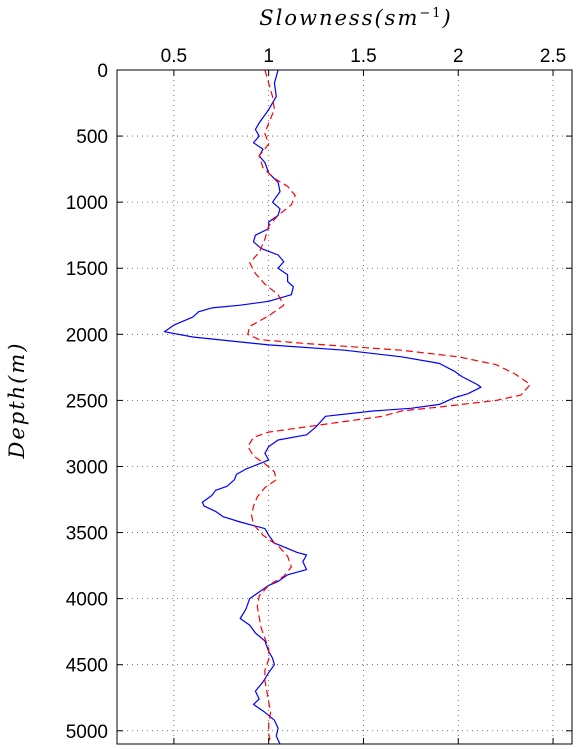 This screenshot has width=581, height=749. Describe the element at coordinates (356, 18) in the screenshot. I see `x-axis-title: Slowness(sm−1)` at that location.